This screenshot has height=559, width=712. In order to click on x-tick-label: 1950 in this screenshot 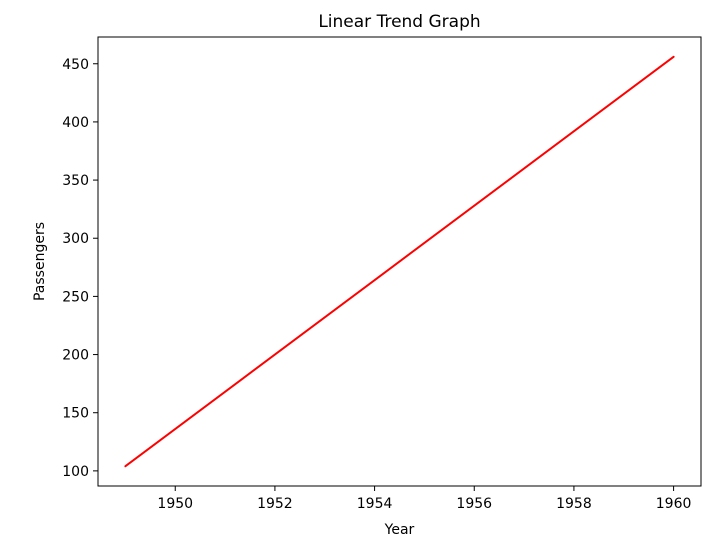, I will do `click(175, 504)`.